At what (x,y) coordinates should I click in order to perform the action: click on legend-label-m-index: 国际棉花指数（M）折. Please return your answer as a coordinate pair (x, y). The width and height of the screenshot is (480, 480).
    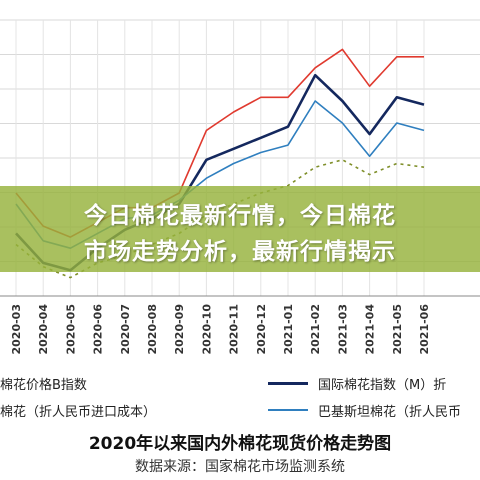
    Looking at the image, I should click on (382, 385).